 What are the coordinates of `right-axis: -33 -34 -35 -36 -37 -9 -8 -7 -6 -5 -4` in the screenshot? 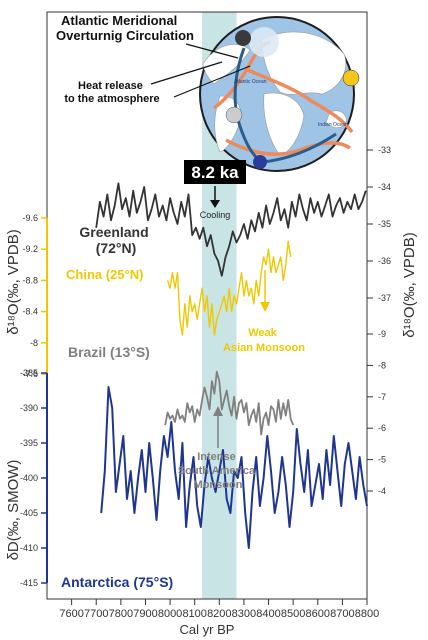 It's located at (379, 320).